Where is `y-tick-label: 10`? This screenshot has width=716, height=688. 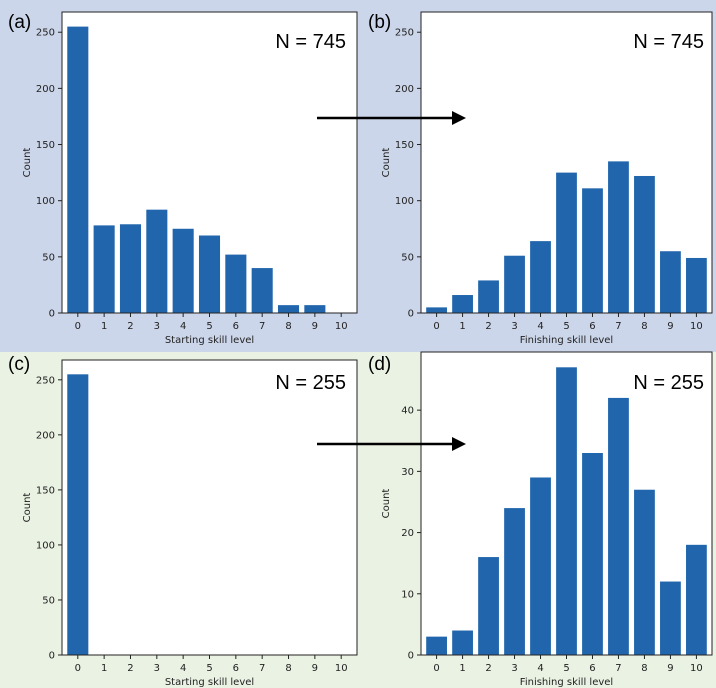
y-tick-label: 10 is located at coordinates (407, 594).